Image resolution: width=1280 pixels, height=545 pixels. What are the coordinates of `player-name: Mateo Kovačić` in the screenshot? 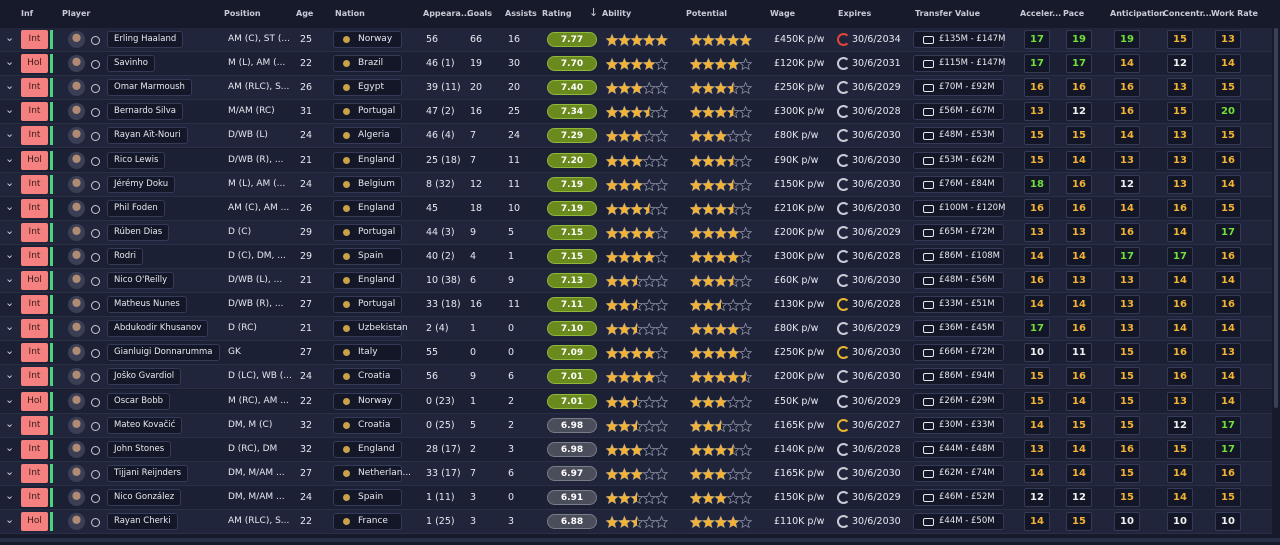 It's located at (145, 425).